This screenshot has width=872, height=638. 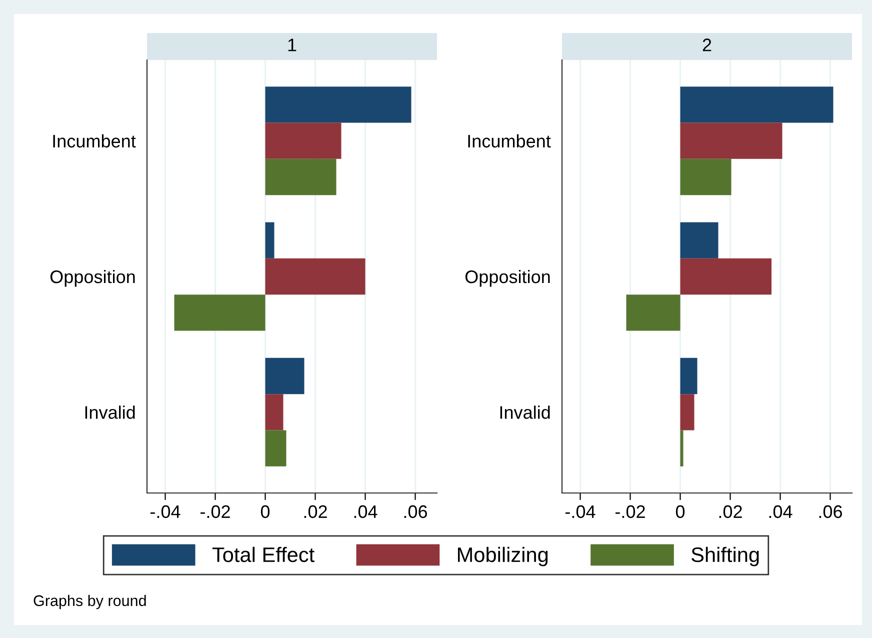 What do you see at coordinates (90, 602) in the screenshot?
I see `text: Graphs by round` at bounding box center [90, 602].